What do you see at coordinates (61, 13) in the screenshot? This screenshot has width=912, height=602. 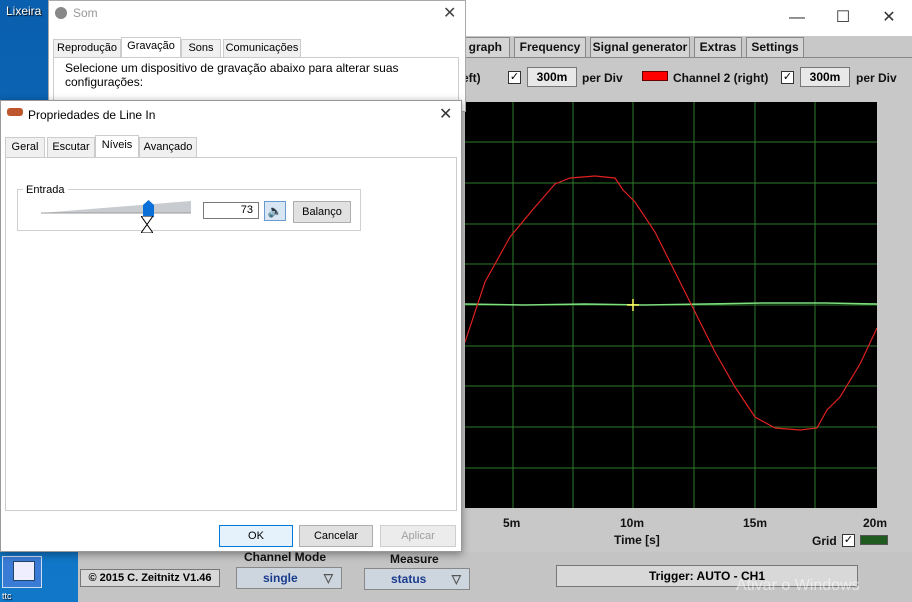 I see `speaker-icon` at bounding box center [61, 13].